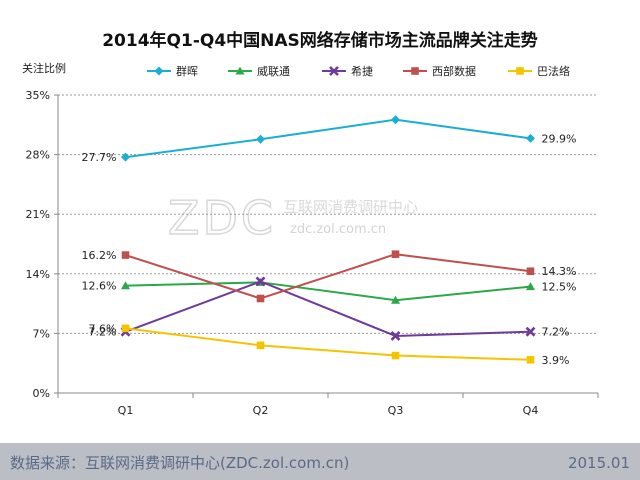  Describe the element at coordinates (179, 463) in the screenshot. I see `footer-source: 数据来源：互联网消费调研中心(ZDC.zol.com.cn)` at that location.